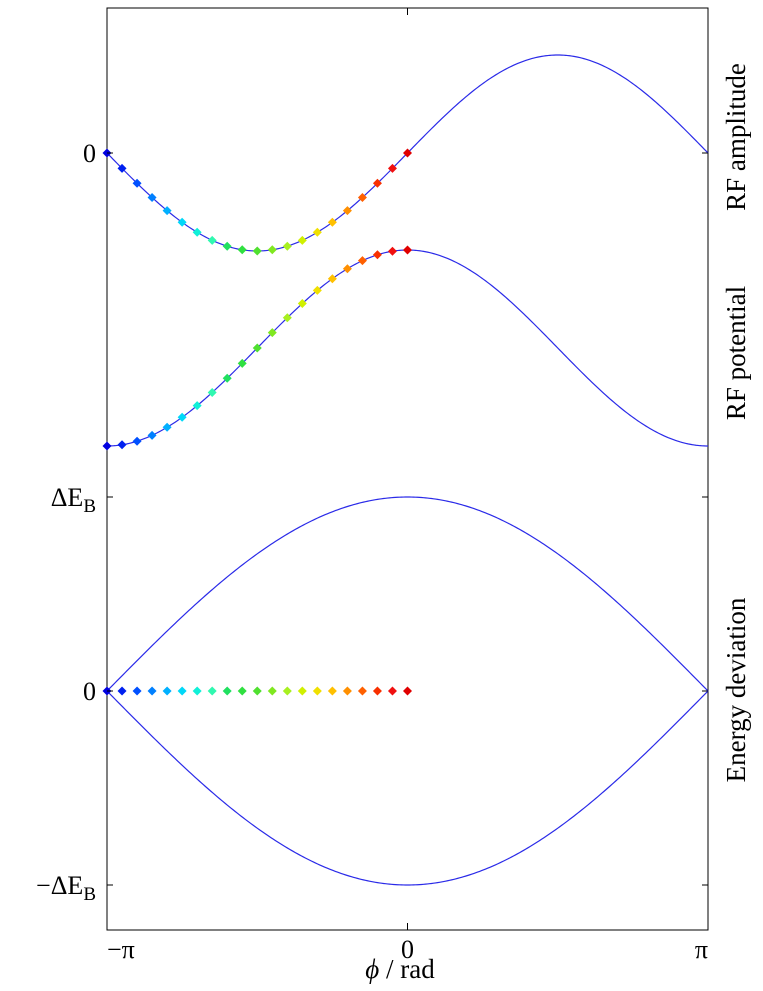 The image size is (763, 991). I want to click on rf-potential-label: RF potential, so click(736, 353).